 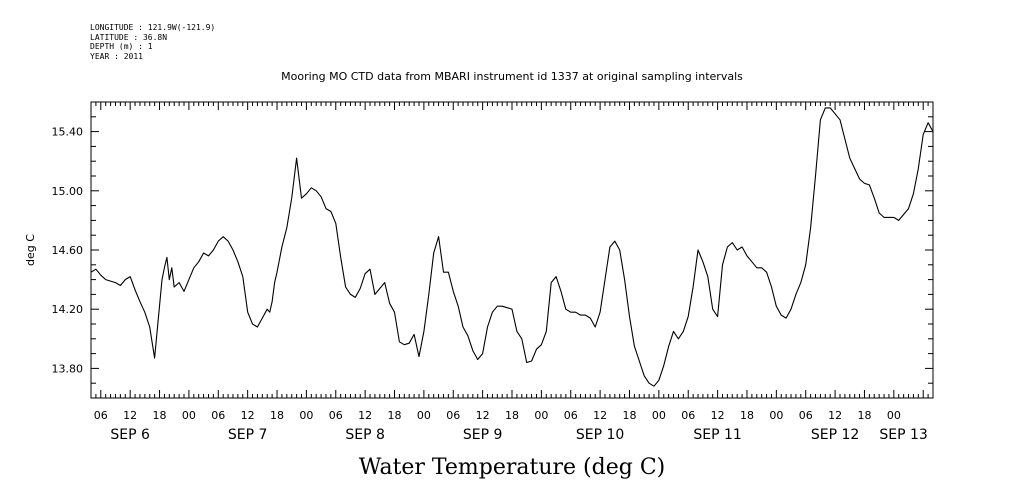 I want to click on y-axis-label: deg C, so click(x=30, y=250).